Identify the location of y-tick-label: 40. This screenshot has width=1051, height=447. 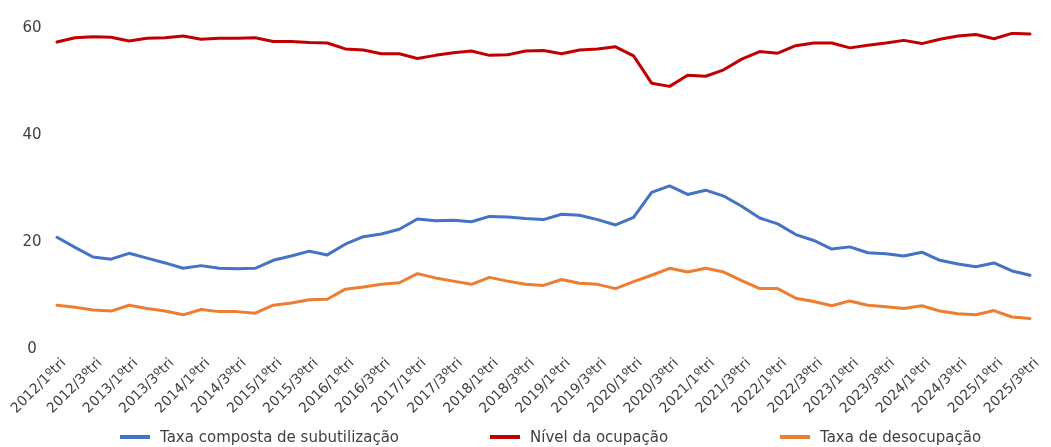
(32, 134).